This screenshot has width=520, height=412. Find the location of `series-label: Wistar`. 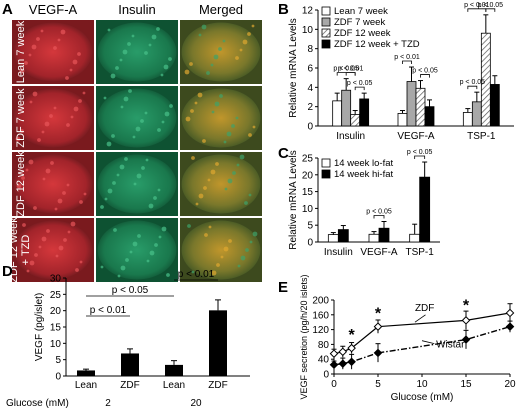

series-label: Wistar is located at coordinates (450, 344).